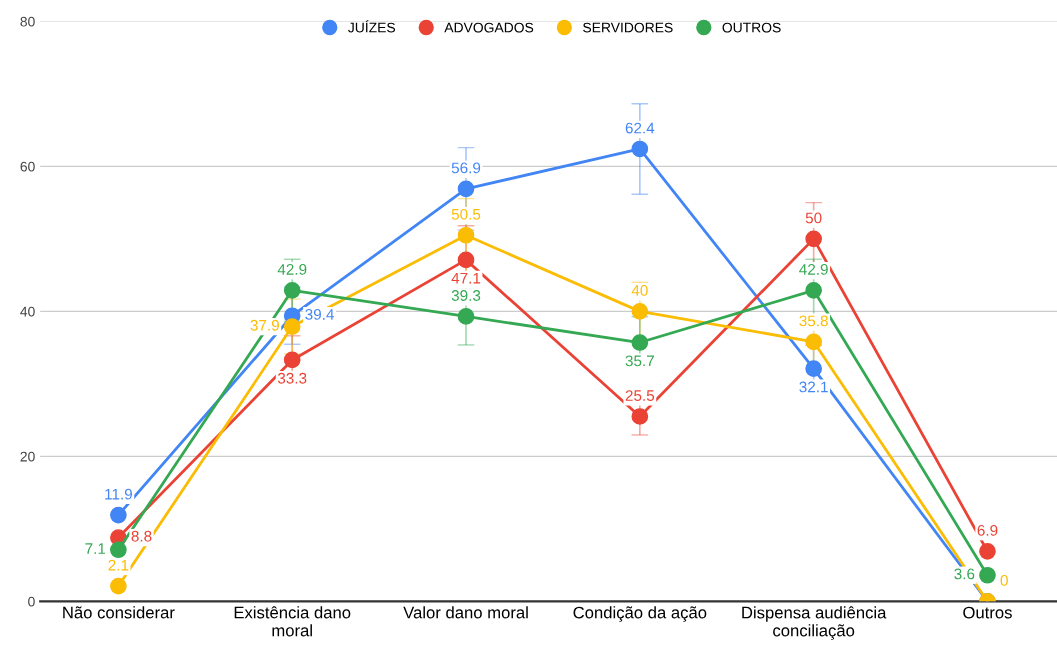 Image resolution: width=1057 pixels, height=648 pixels. What do you see at coordinates (465, 612) in the screenshot?
I see `x-tick-label: Valor dano moral` at bounding box center [465, 612].